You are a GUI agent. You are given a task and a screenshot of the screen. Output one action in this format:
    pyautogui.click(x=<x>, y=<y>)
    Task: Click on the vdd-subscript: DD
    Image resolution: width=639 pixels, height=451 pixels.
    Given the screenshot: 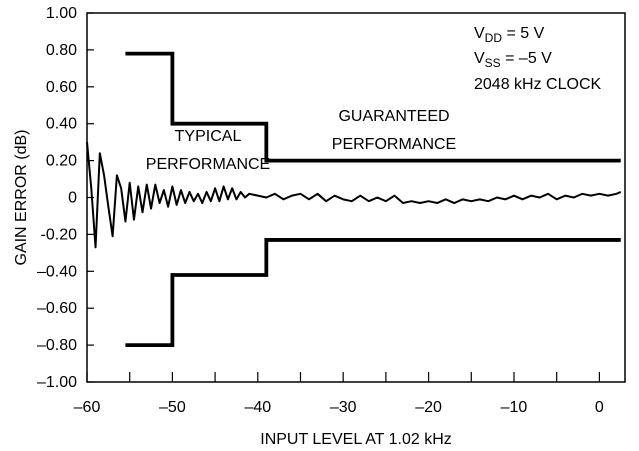 What is the action you would take?
    pyautogui.click(x=494, y=38)
    